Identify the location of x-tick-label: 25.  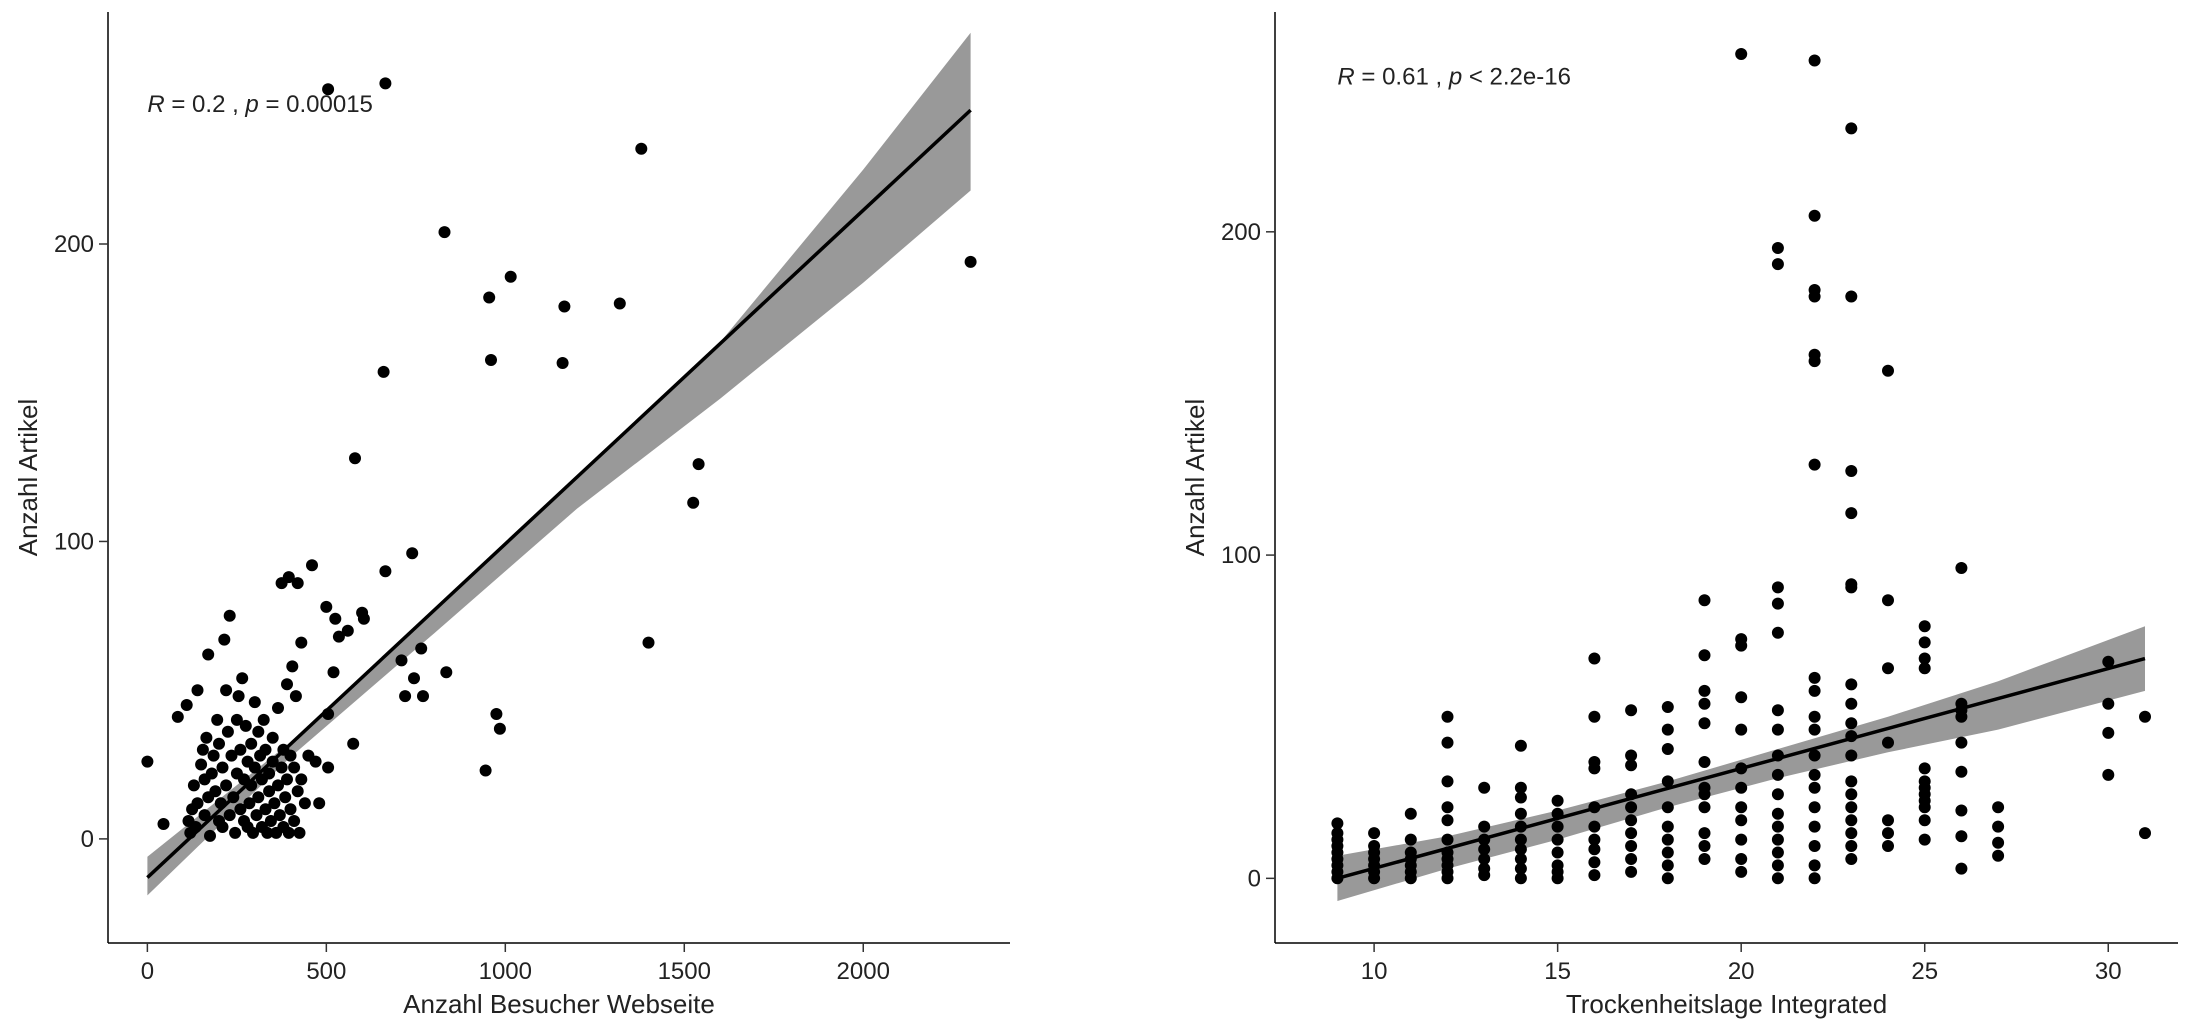
(1924, 971).